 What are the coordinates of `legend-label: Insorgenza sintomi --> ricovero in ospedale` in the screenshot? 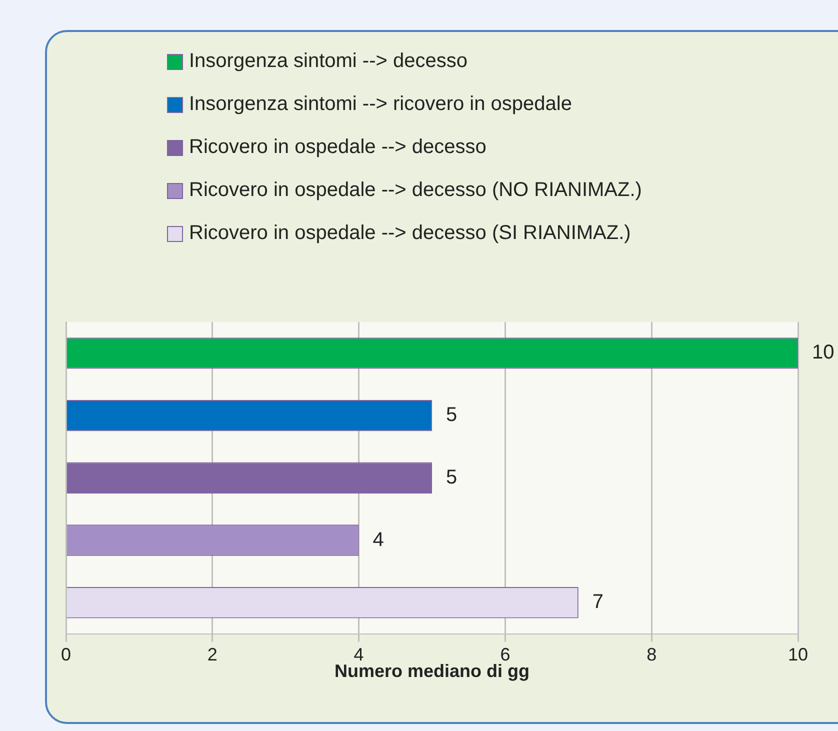 It's located at (380, 104).